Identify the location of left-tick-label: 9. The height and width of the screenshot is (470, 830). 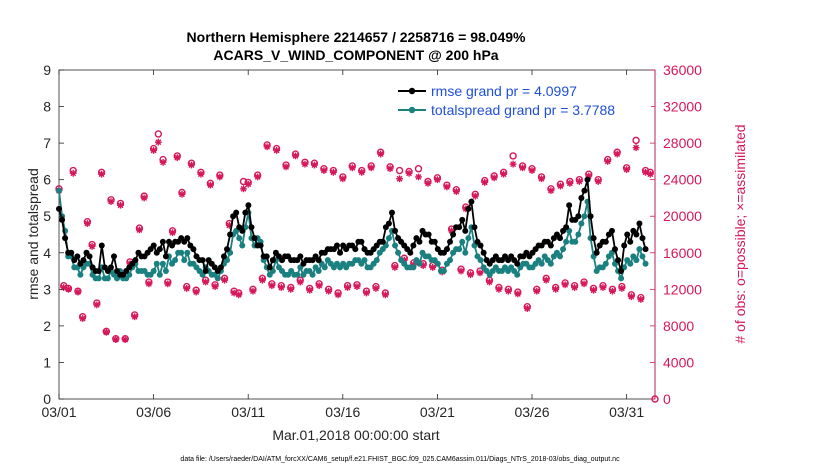
(47, 70).